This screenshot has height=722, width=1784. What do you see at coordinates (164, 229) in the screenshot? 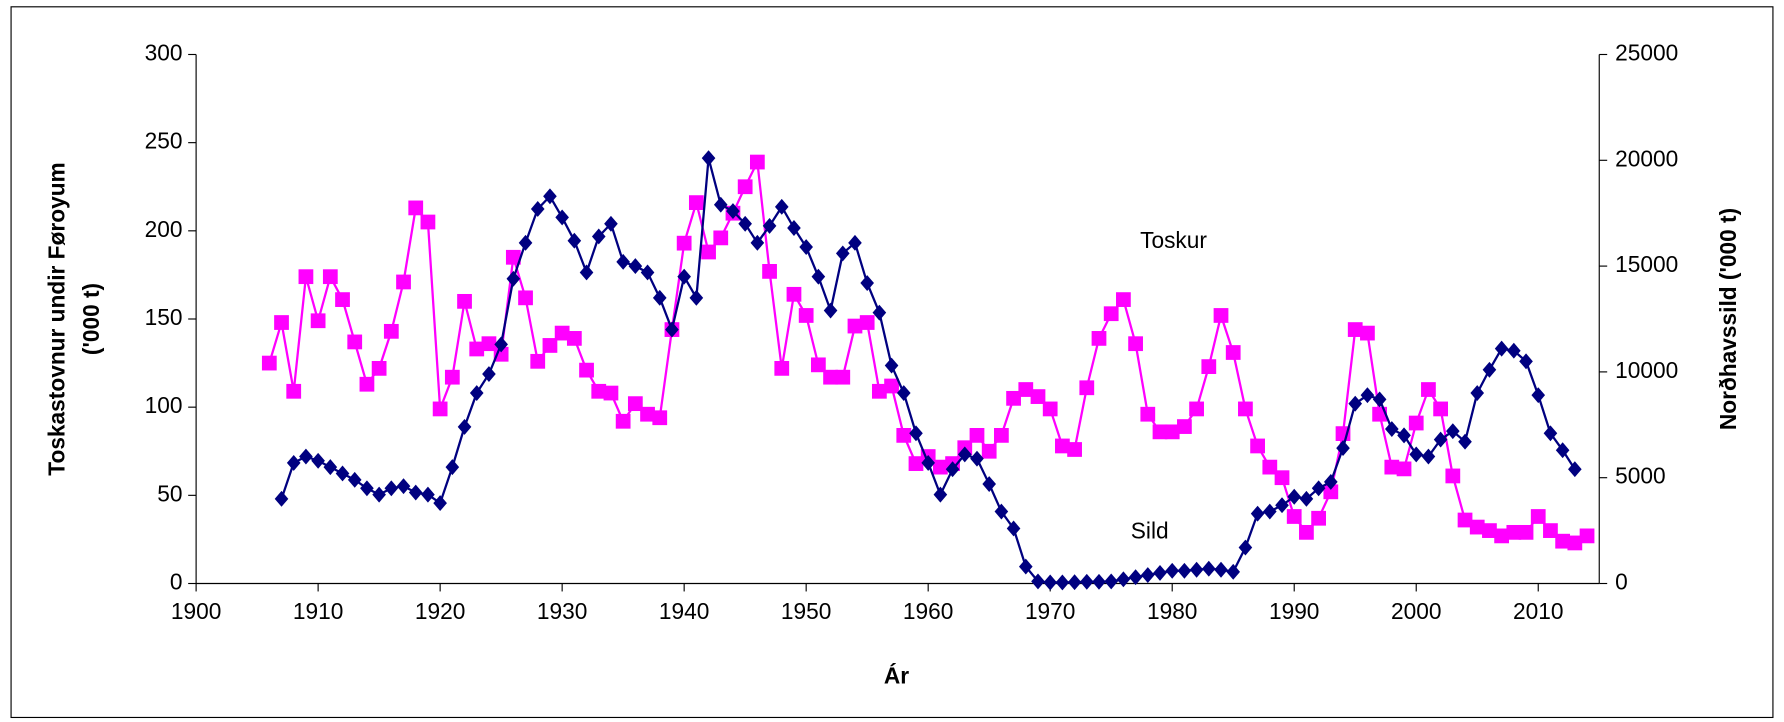
I see `y-tick-label: 200` at bounding box center [164, 229].